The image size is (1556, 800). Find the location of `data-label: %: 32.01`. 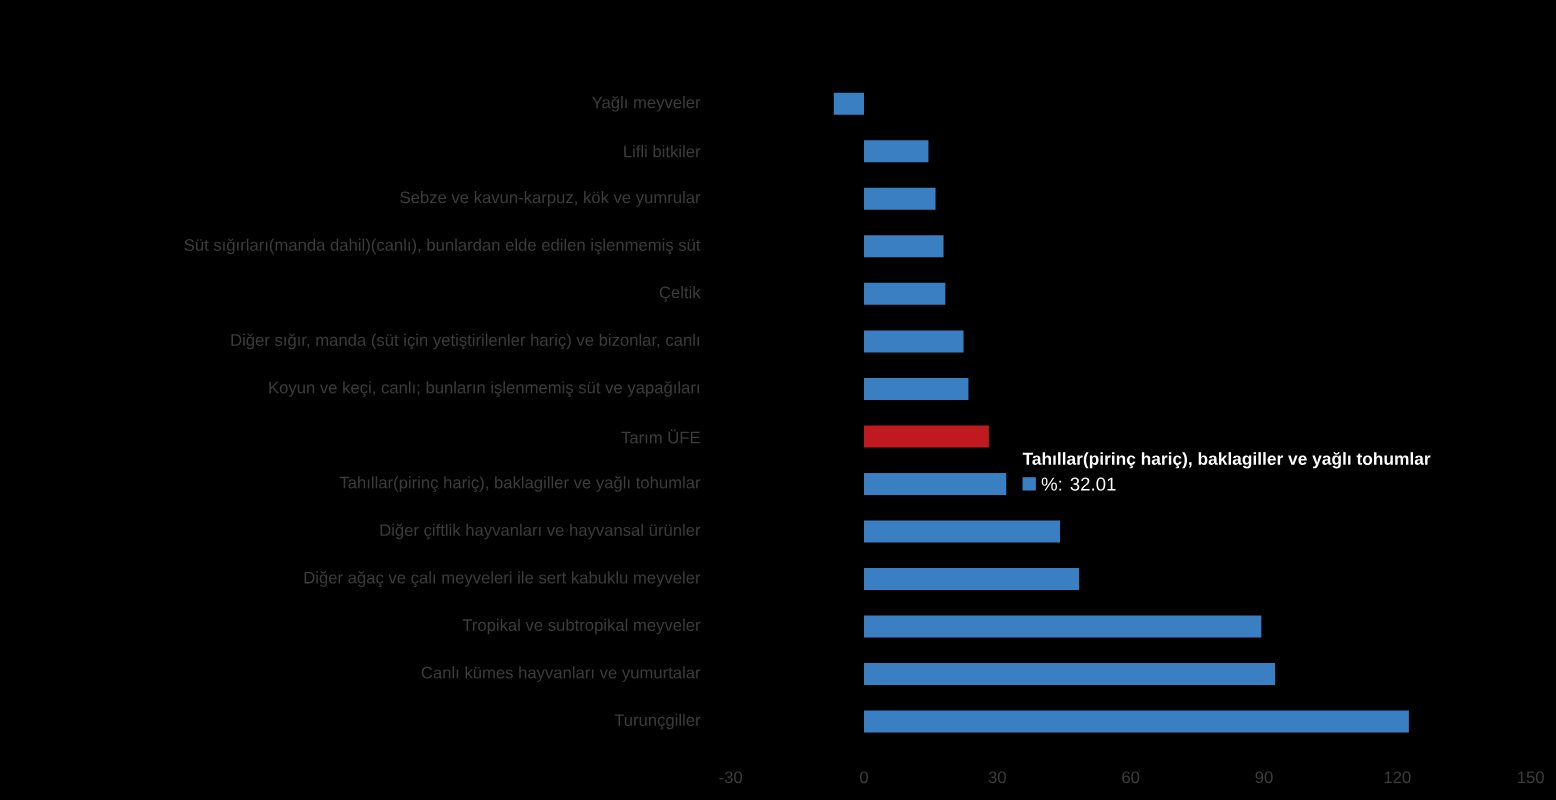

data-label: %: 32.01 is located at coordinates (1078, 484).